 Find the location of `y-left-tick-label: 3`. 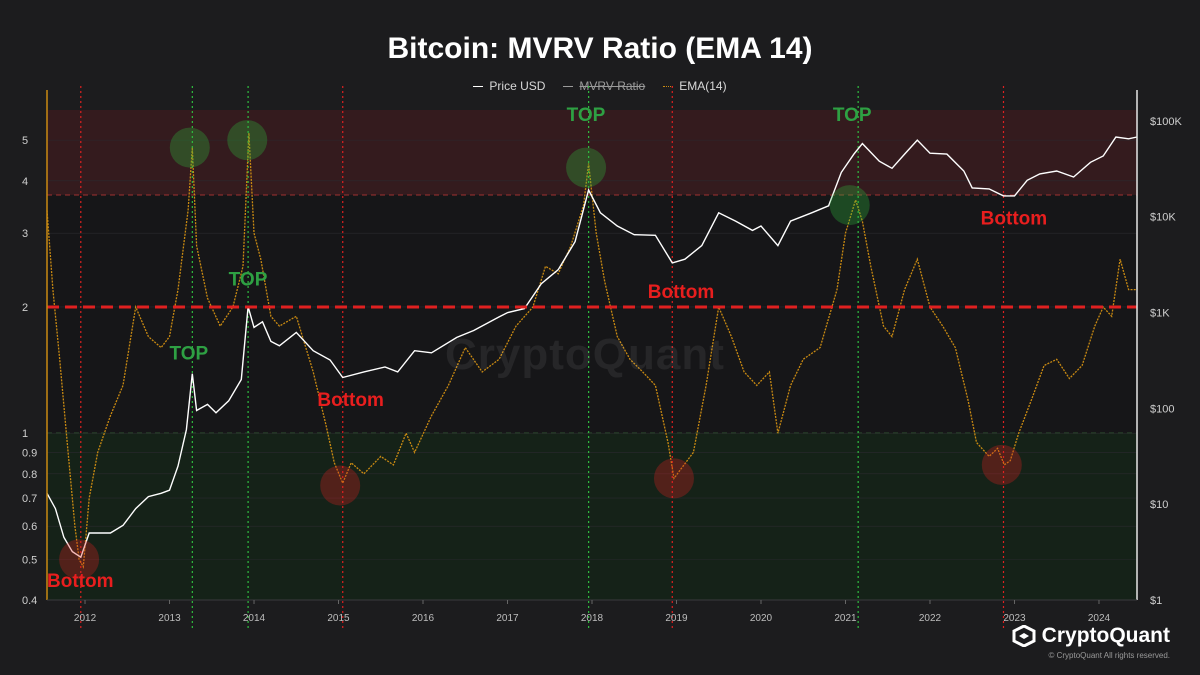

y-left-tick-label: 3 is located at coordinates (25, 234).